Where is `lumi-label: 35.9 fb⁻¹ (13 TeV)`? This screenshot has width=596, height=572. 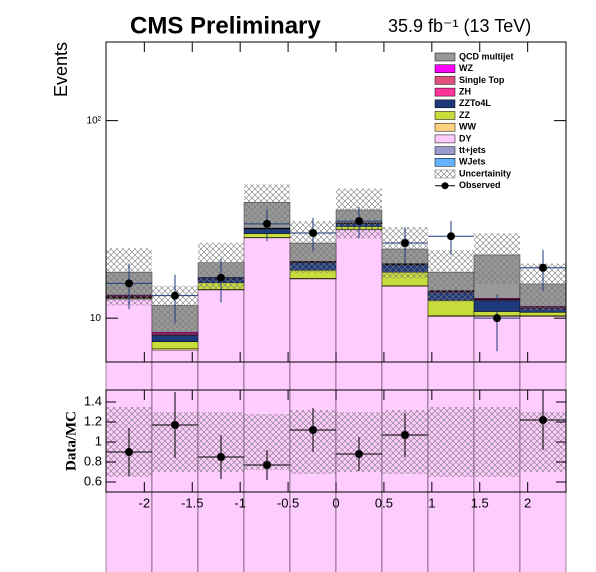 lumi-label: 35.9 fb⁻¹ (13 TeV) is located at coordinates (459, 26).